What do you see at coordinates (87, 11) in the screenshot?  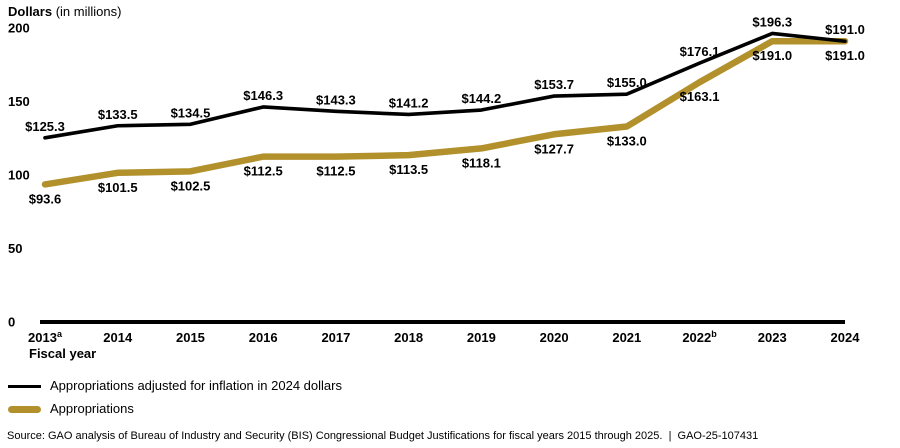 I see `y-axis-title-units: (in millions)` at bounding box center [87, 11].